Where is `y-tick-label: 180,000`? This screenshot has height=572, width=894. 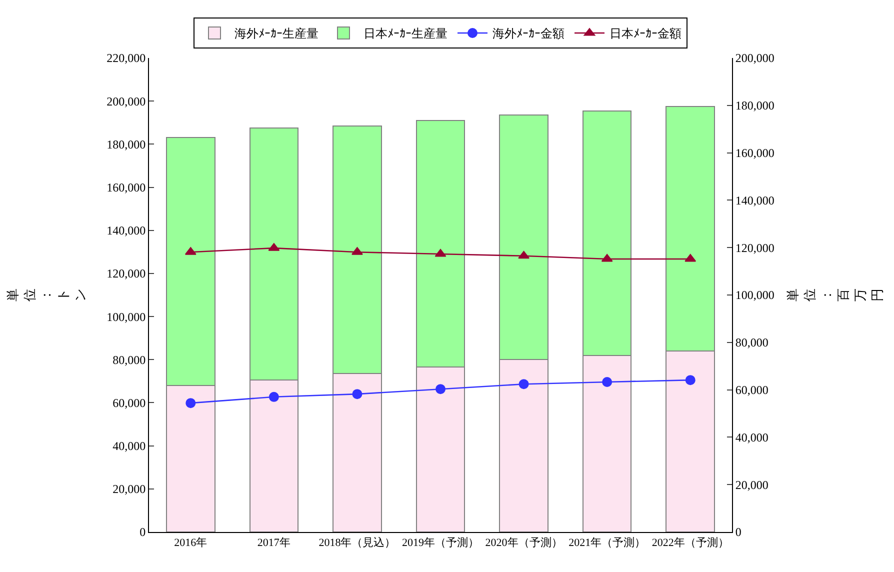
y-tick-label: 180,000 is located at coordinates (126, 144).